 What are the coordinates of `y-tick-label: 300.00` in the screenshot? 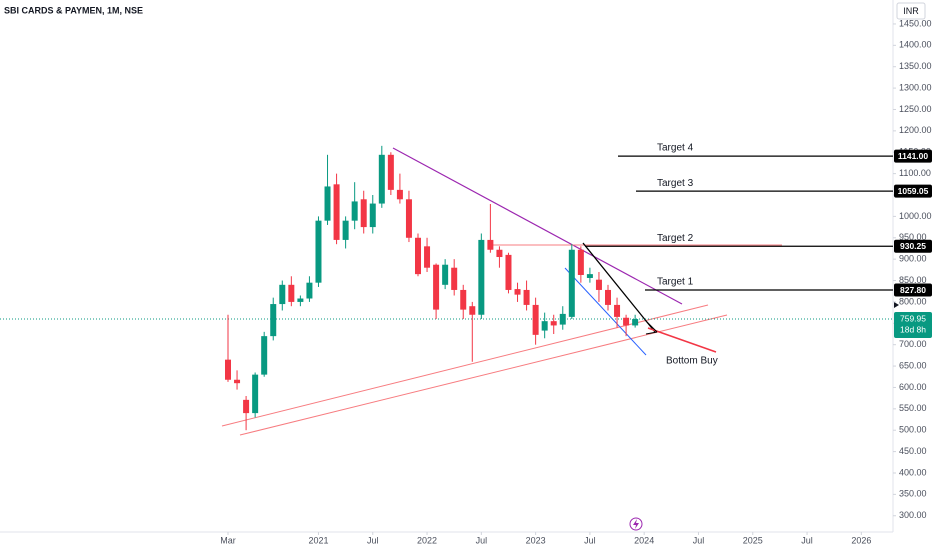 It's located at (913, 515).